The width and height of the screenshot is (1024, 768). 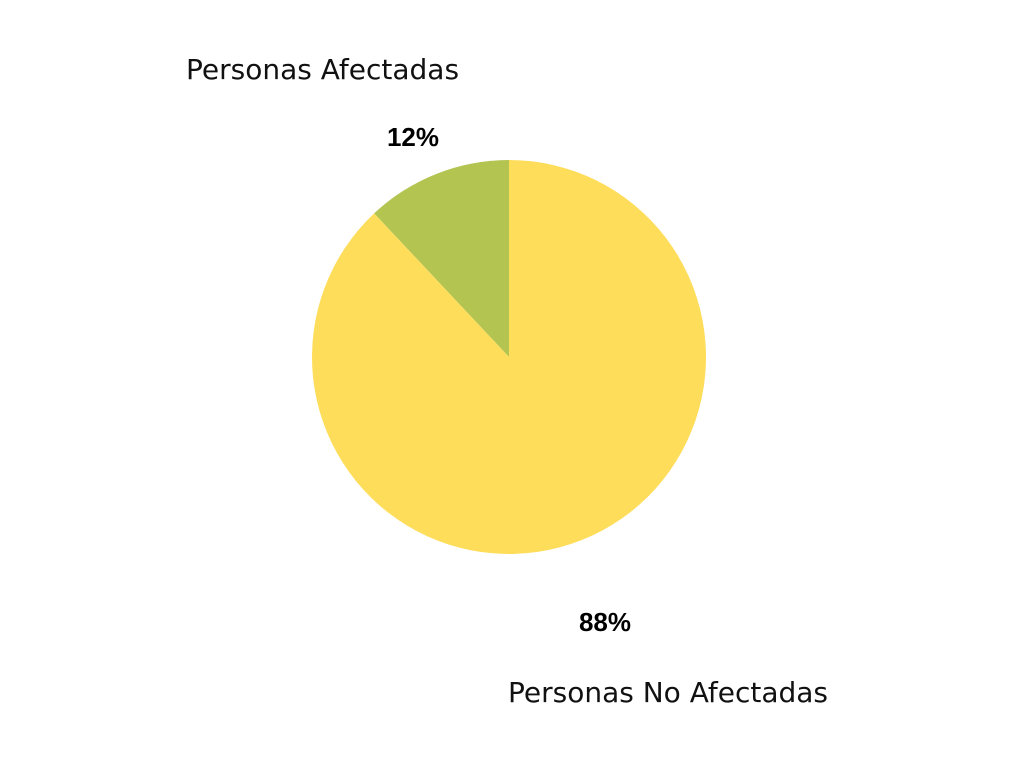 I want to click on value-label-no-afectadas: 88%, so click(x=605, y=622).